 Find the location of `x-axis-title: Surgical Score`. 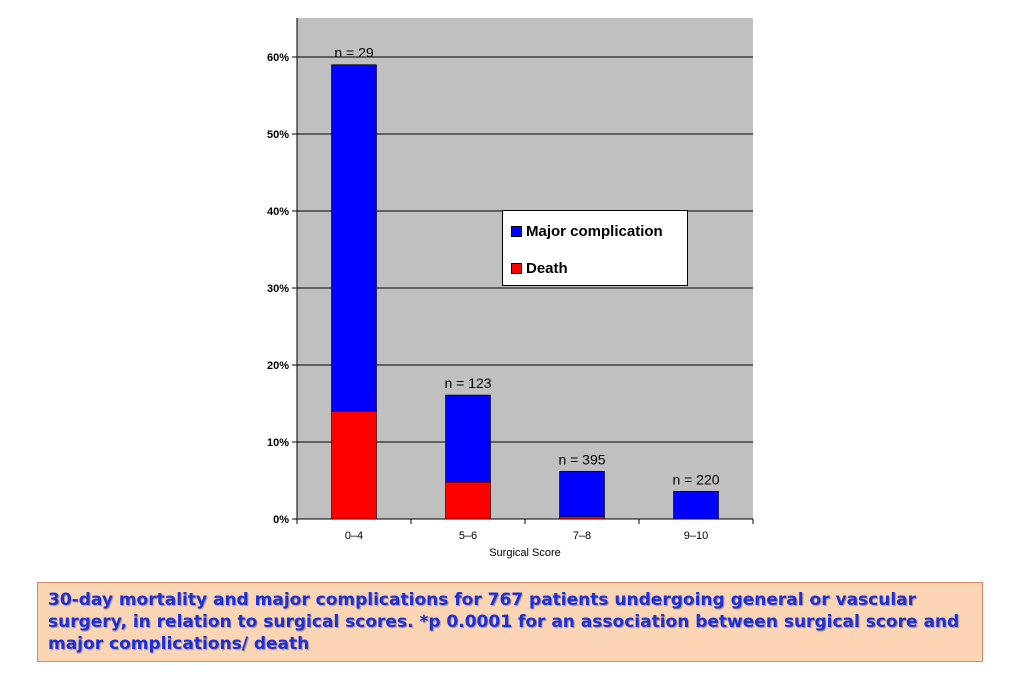

x-axis-title: Surgical Score is located at coordinates (525, 553).